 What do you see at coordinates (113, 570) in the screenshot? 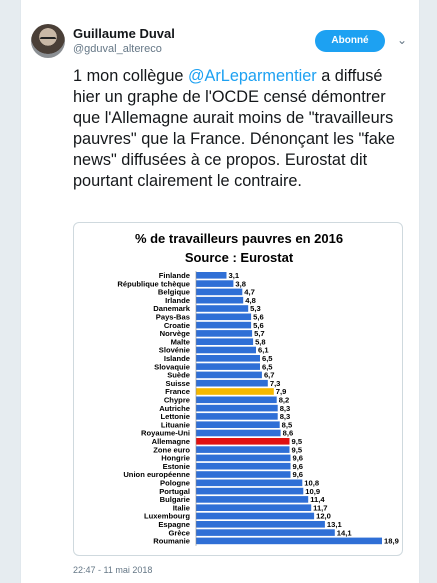
I see `tweet-timestamp: 22:47 - 11 mai 2018` at bounding box center [113, 570].